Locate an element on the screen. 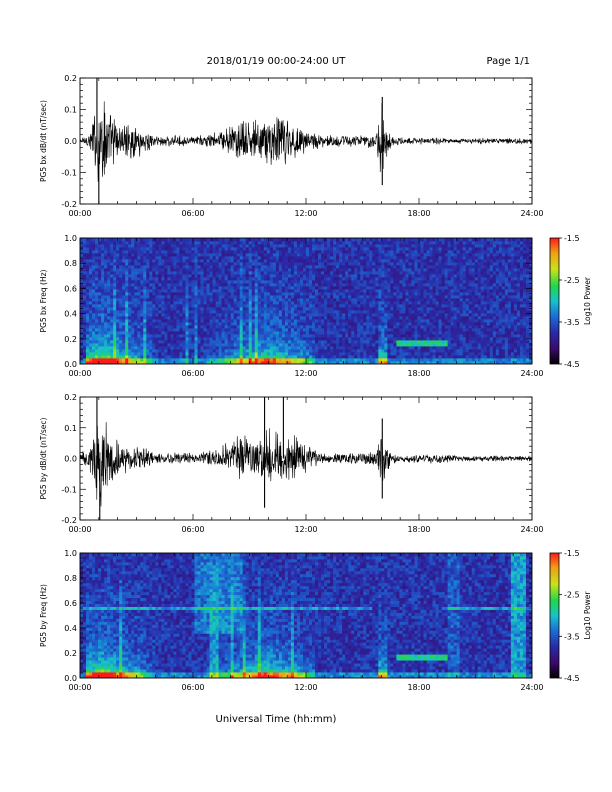  y-axis-label: PG5 by dB/dt (nT/sec) is located at coordinates (43, 458).